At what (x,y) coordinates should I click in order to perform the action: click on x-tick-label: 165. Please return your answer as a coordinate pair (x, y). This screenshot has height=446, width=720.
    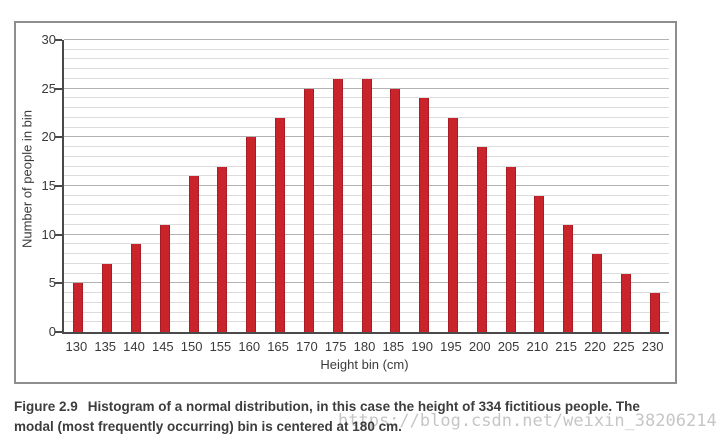
    Looking at the image, I should click on (278, 346).